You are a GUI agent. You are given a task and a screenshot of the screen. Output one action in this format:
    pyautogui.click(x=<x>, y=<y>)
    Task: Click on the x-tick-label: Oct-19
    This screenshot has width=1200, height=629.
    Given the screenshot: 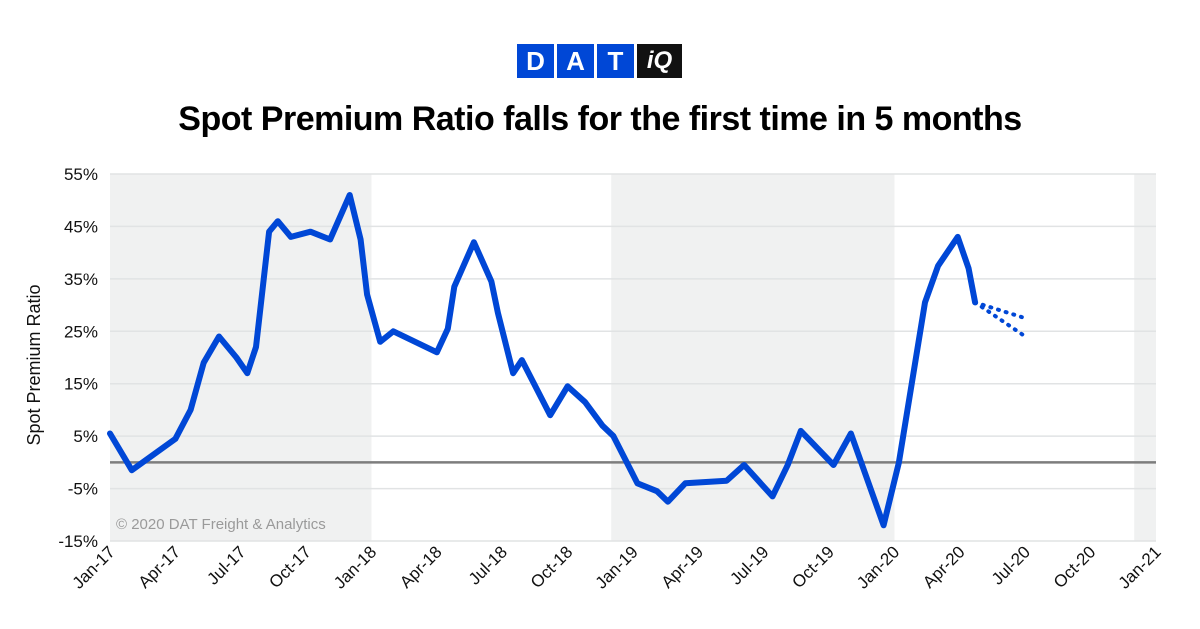 What is the action you would take?
    pyautogui.click(x=813, y=567)
    